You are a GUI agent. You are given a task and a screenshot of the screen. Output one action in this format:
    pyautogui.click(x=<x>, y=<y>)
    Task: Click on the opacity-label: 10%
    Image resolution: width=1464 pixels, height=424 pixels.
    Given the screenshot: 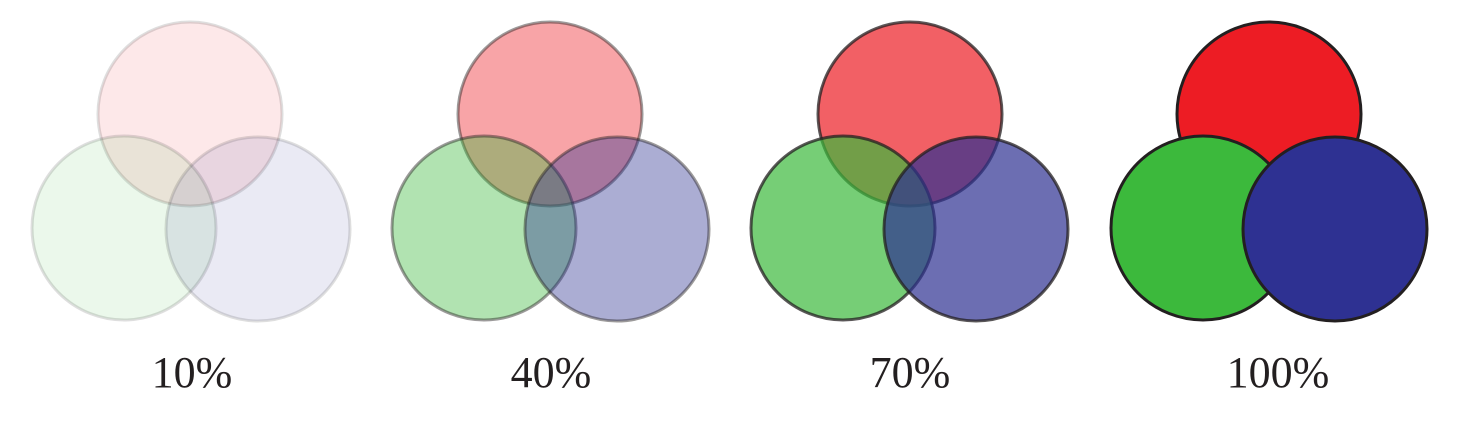 What is the action you would take?
    pyautogui.click(x=192, y=372)
    